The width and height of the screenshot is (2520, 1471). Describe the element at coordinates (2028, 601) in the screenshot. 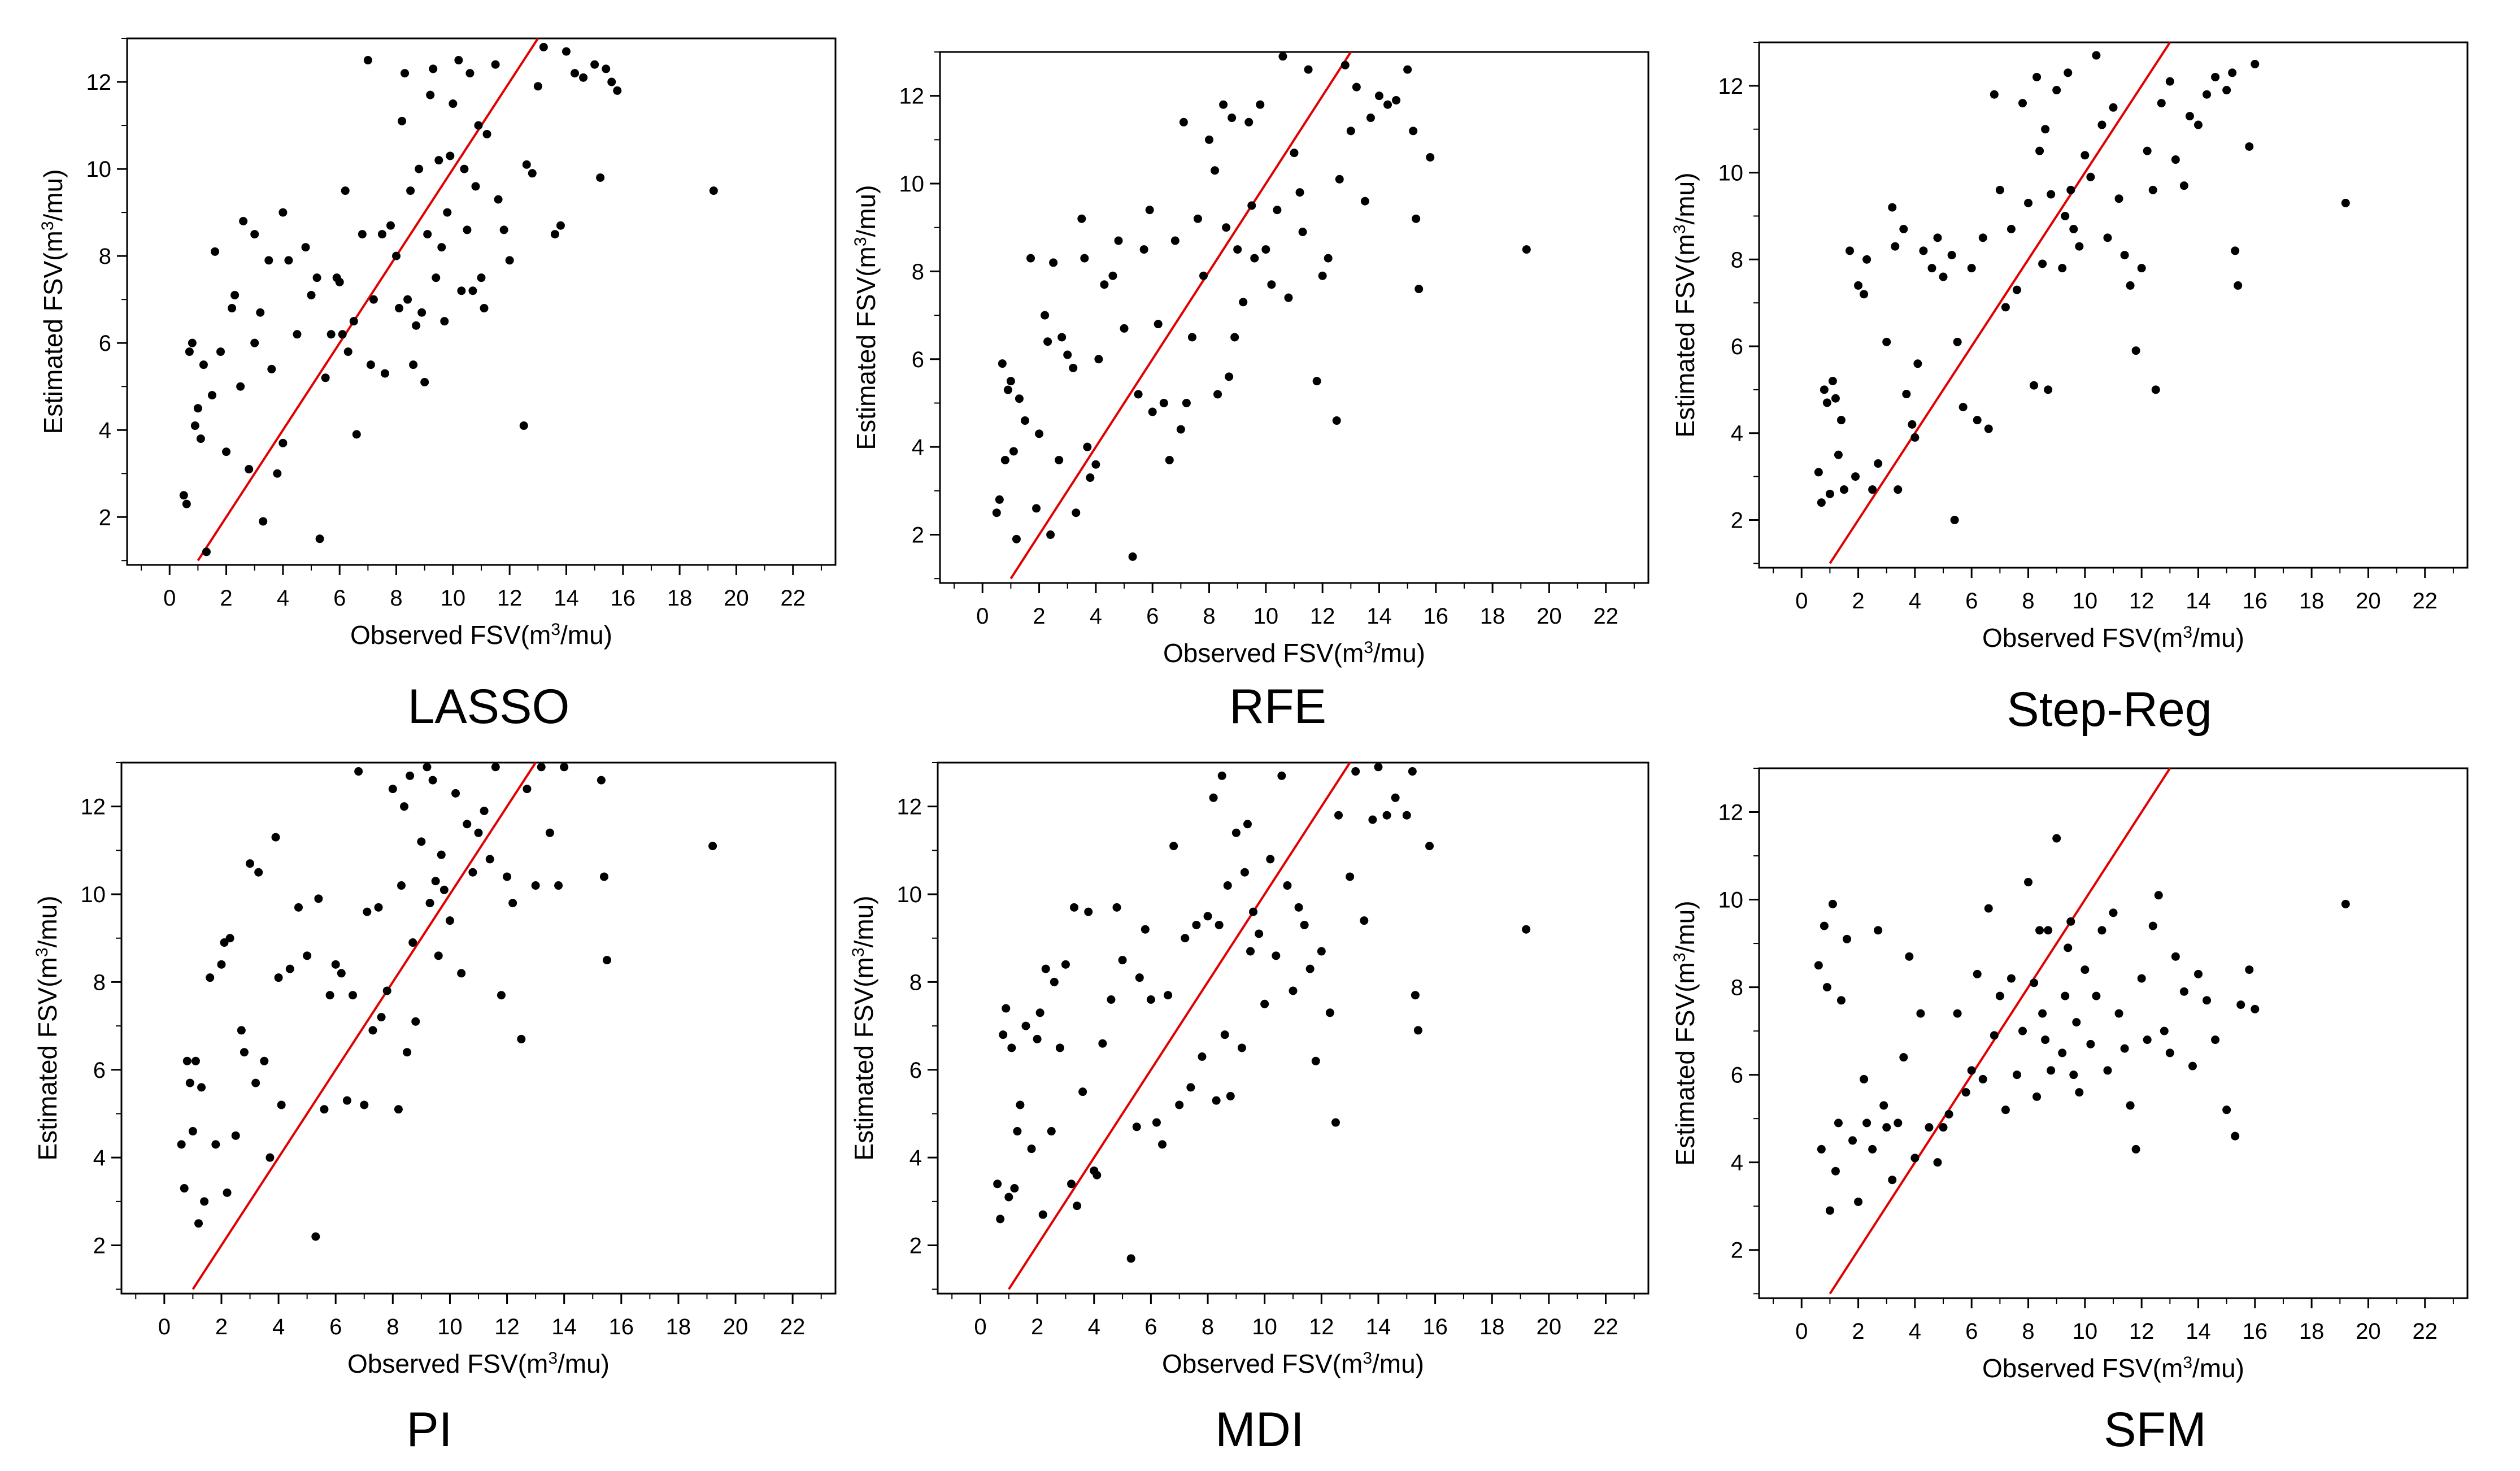

I see `panel-3-x-tick-label: 8` at that location.